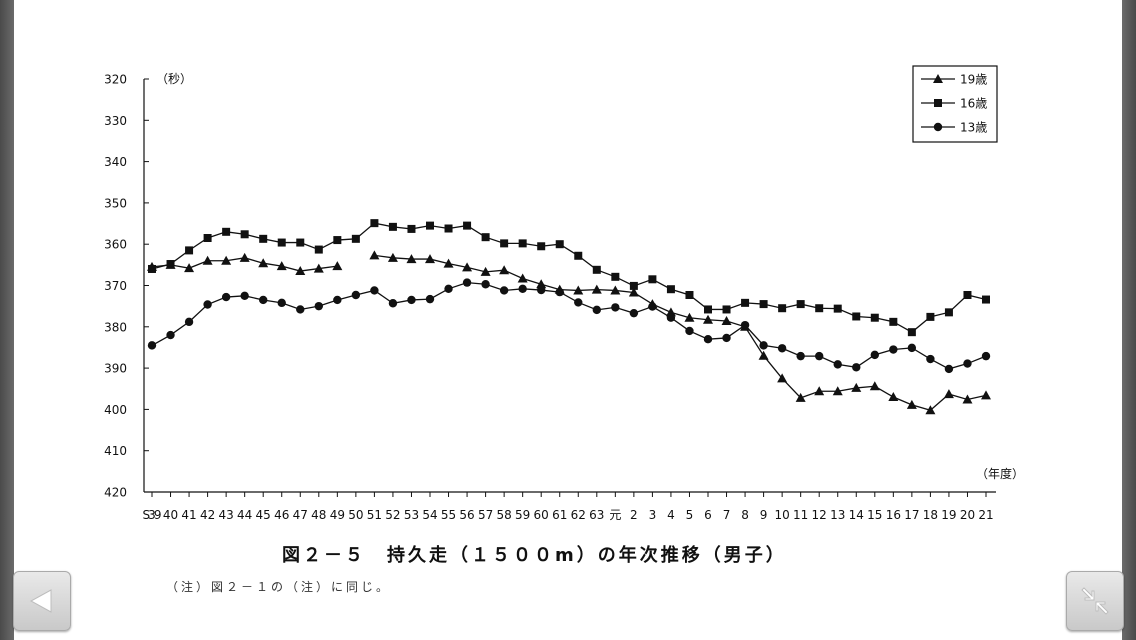 The image size is (1136, 640). I want to click on x-tick-label: 59, so click(522, 515).